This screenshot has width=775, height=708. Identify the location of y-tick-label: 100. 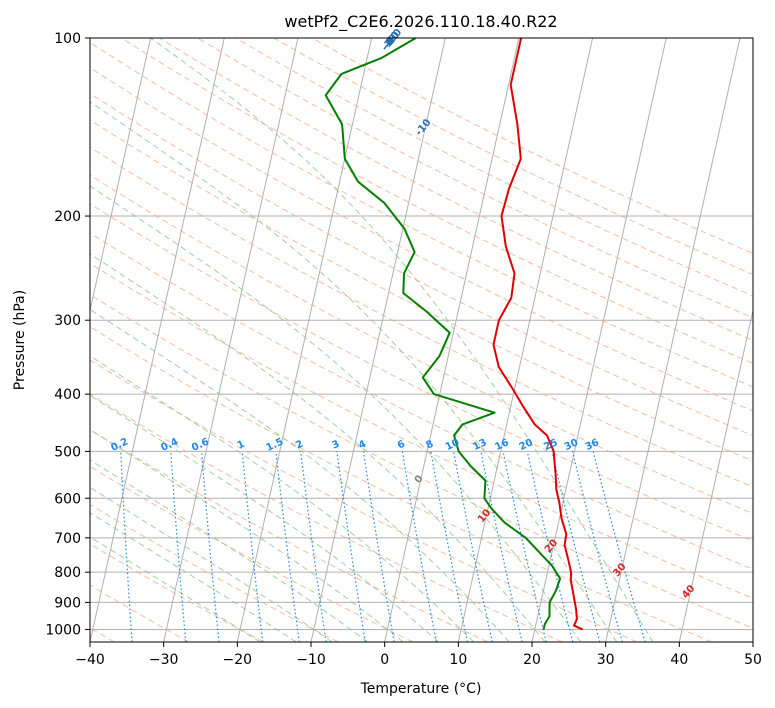
(67, 39).